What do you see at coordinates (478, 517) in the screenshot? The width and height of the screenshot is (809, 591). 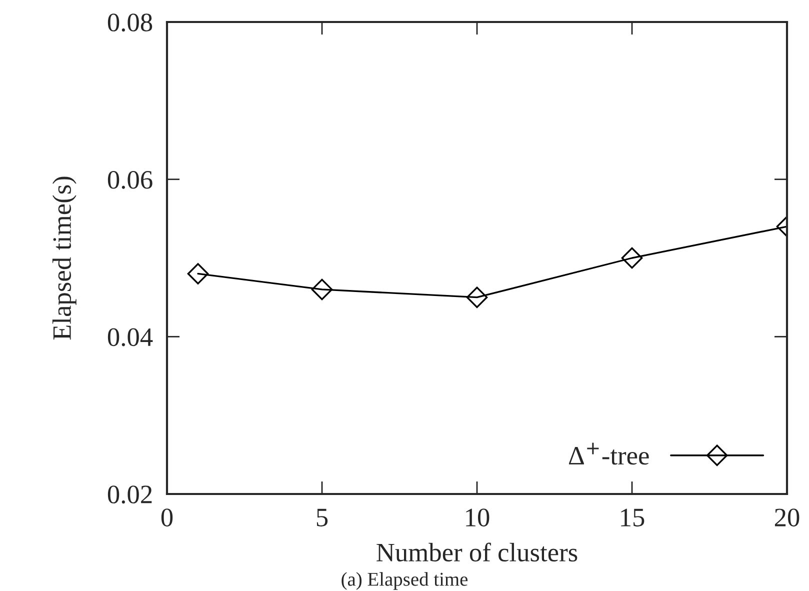 I see `x-tick-label: 10` at bounding box center [478, 517].